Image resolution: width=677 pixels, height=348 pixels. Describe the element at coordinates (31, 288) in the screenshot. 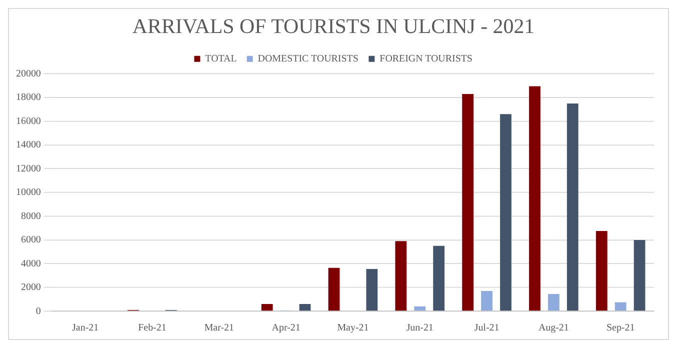

I see `y-tick-label: 2000` at that location.